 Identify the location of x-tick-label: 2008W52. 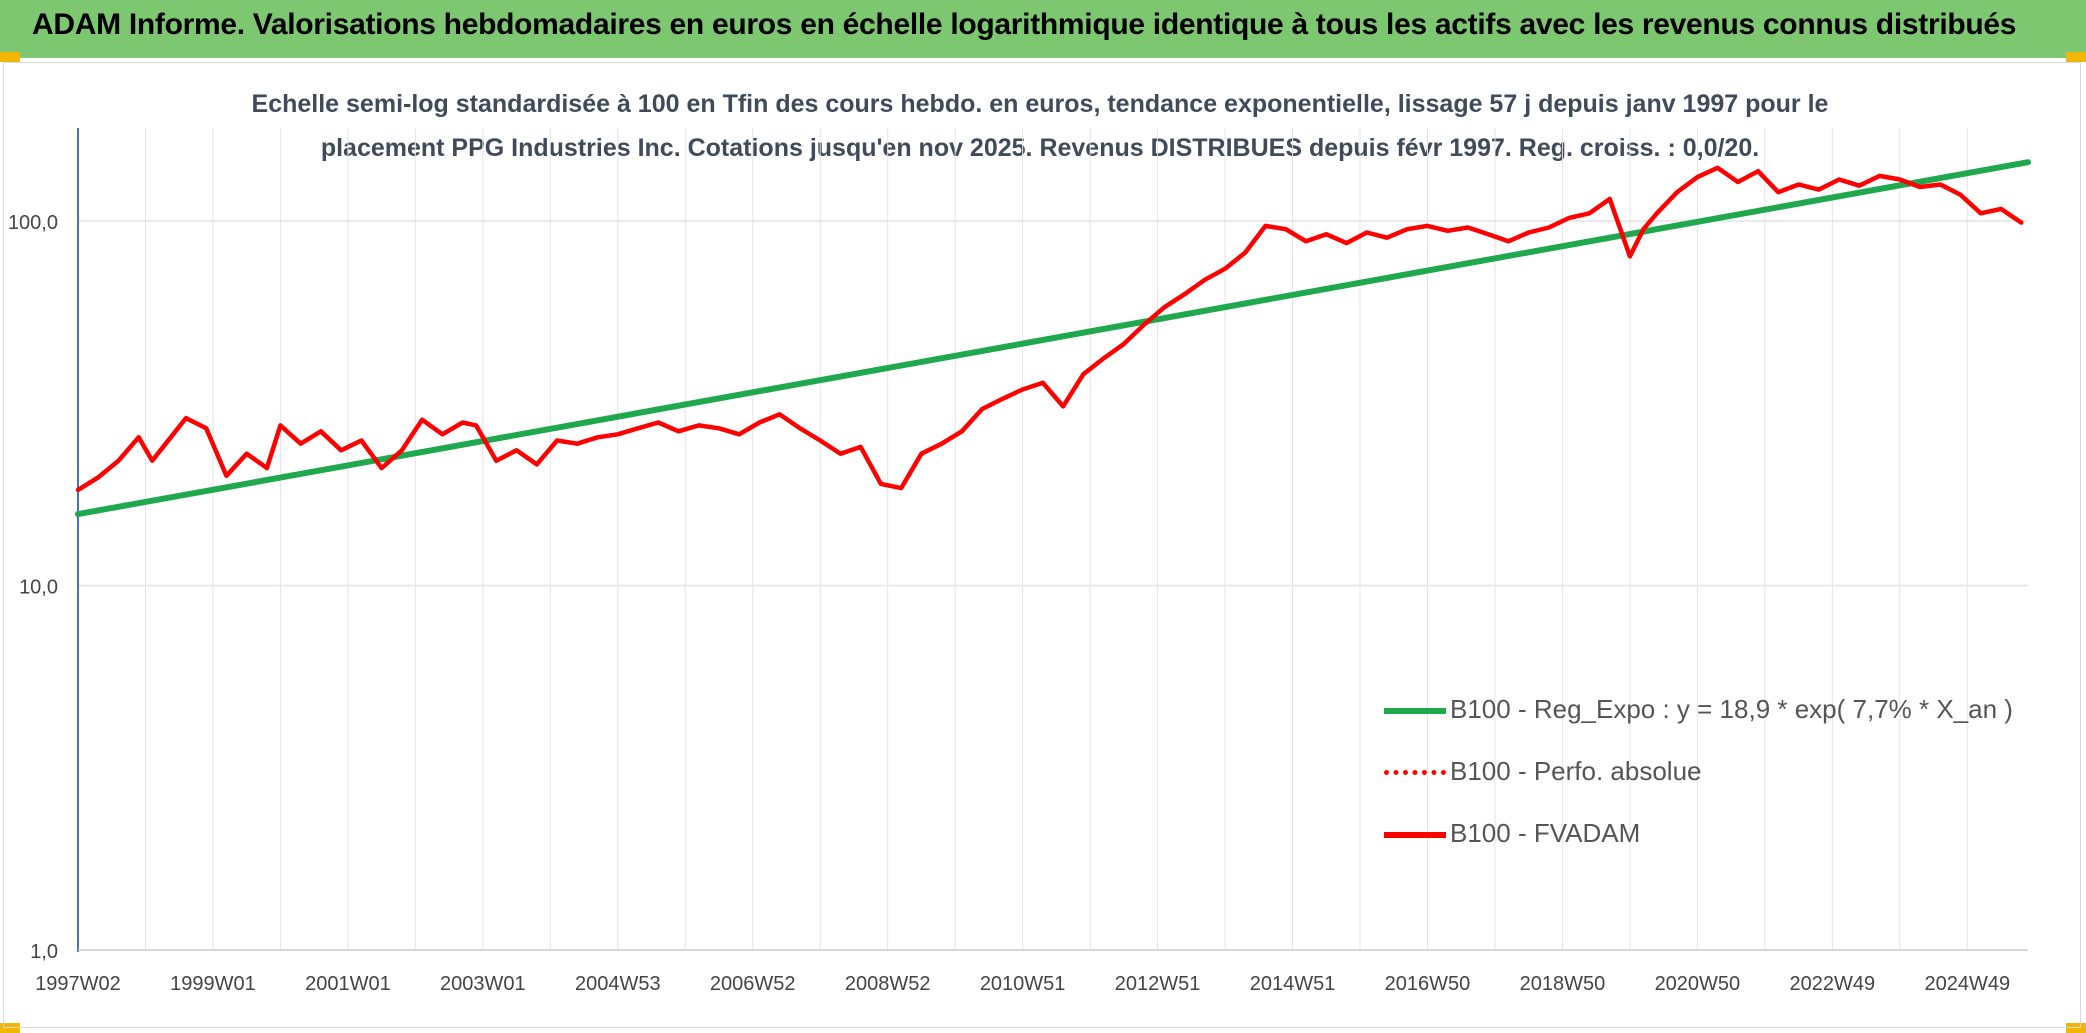
(888, 984).